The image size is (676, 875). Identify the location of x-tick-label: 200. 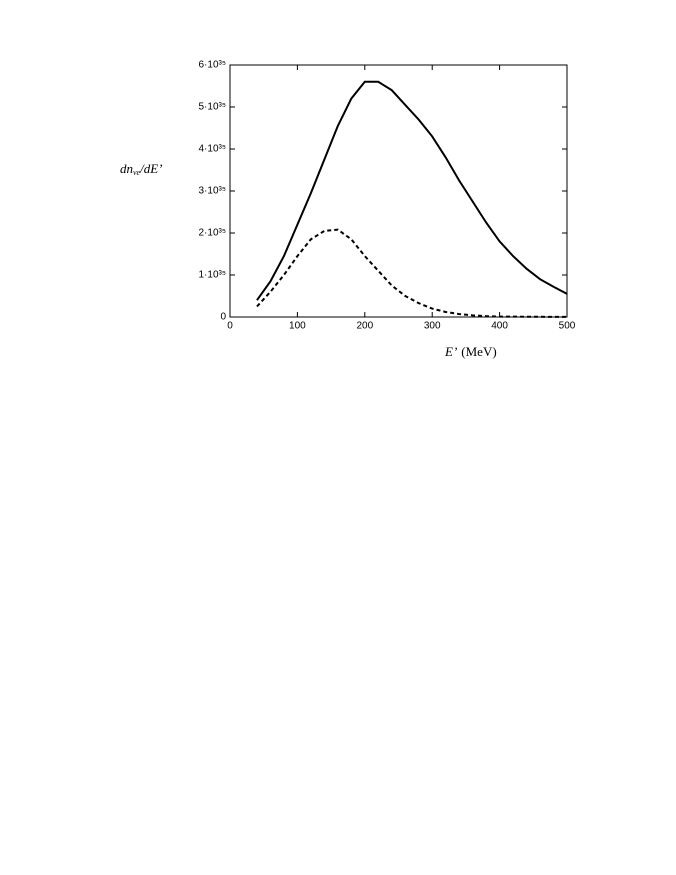
(364, 326).